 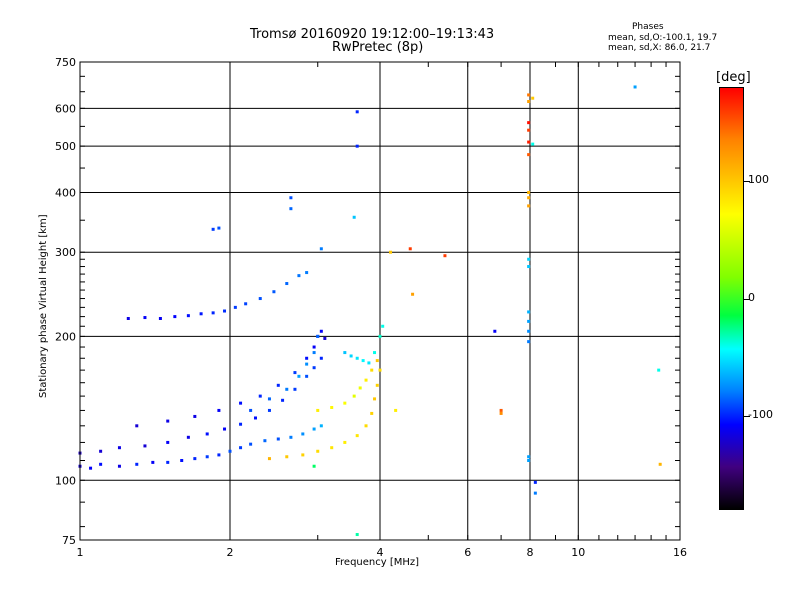 What do you see at coordinates (69, 540) in the screenshot?
I see `y-tick-label: 75` at bounding box center [69, 540].